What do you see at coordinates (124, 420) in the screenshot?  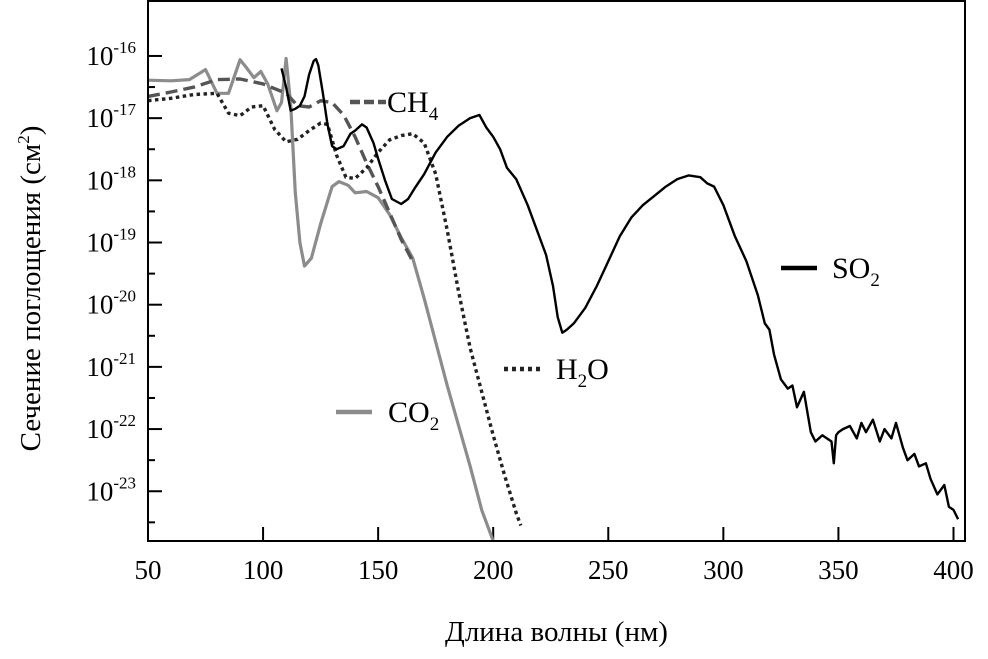 I see `y-tick-exponent: -22` at bounding box center [124, 420].